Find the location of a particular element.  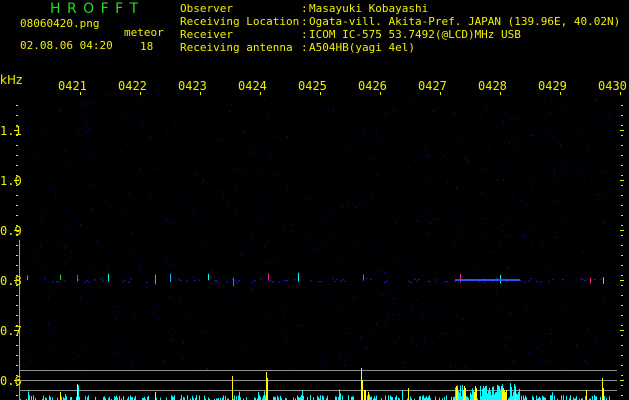

x-tick-label: 0425 is located at coordinates (312, 86).